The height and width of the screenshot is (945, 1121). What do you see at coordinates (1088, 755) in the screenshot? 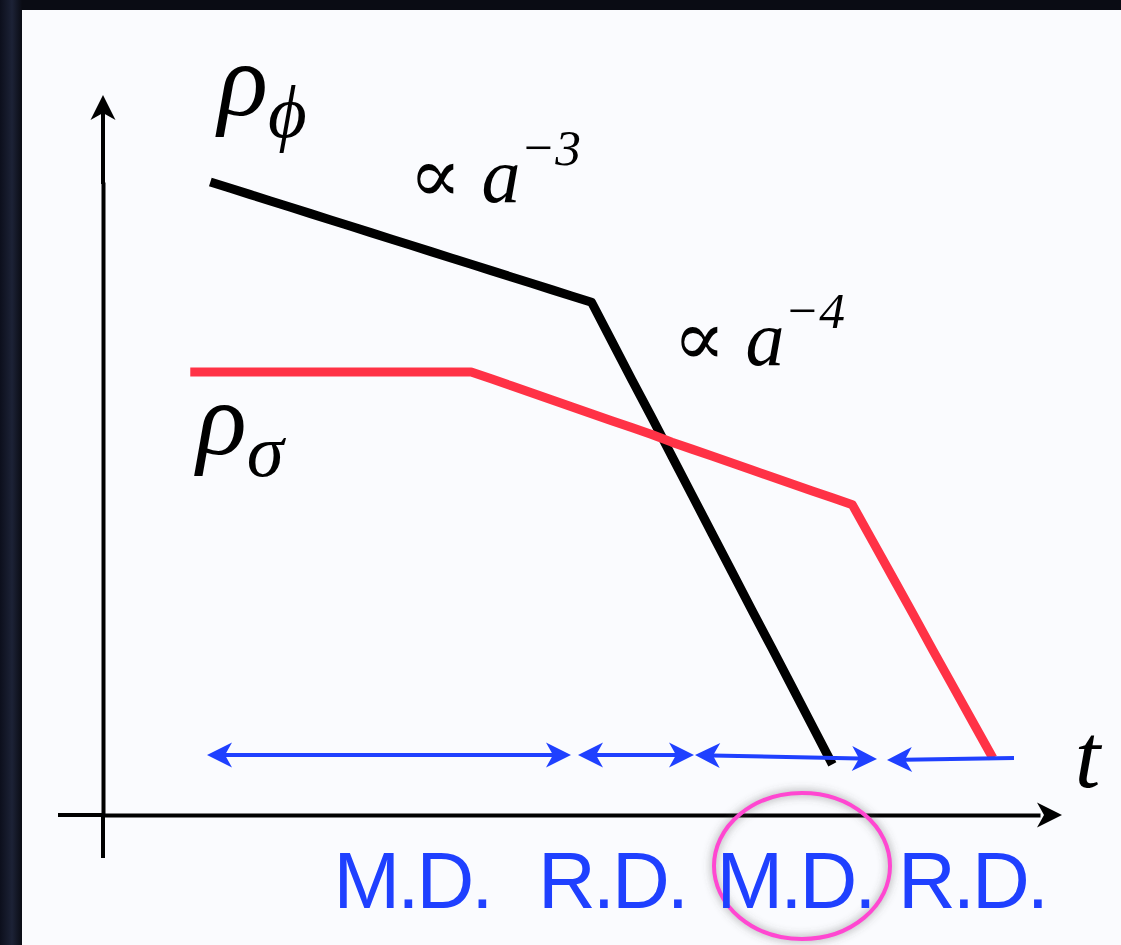
I see `x-axis-title: t` at bounding box center [1088, 755].